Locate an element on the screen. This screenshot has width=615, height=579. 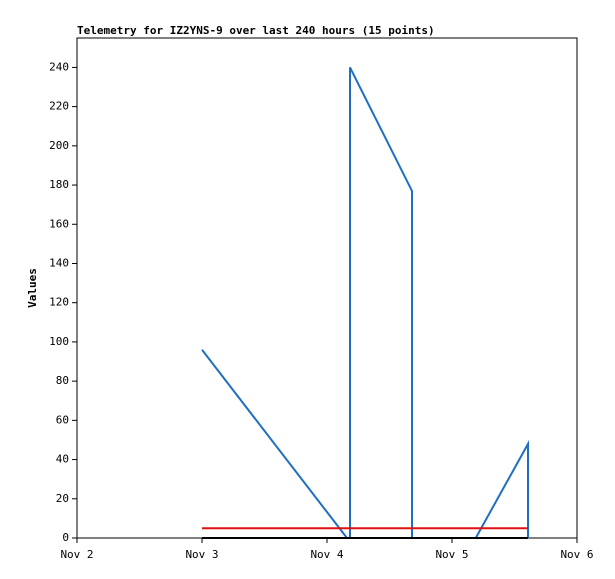
y-tick-label: 60 is located at coordinates (62, 419).